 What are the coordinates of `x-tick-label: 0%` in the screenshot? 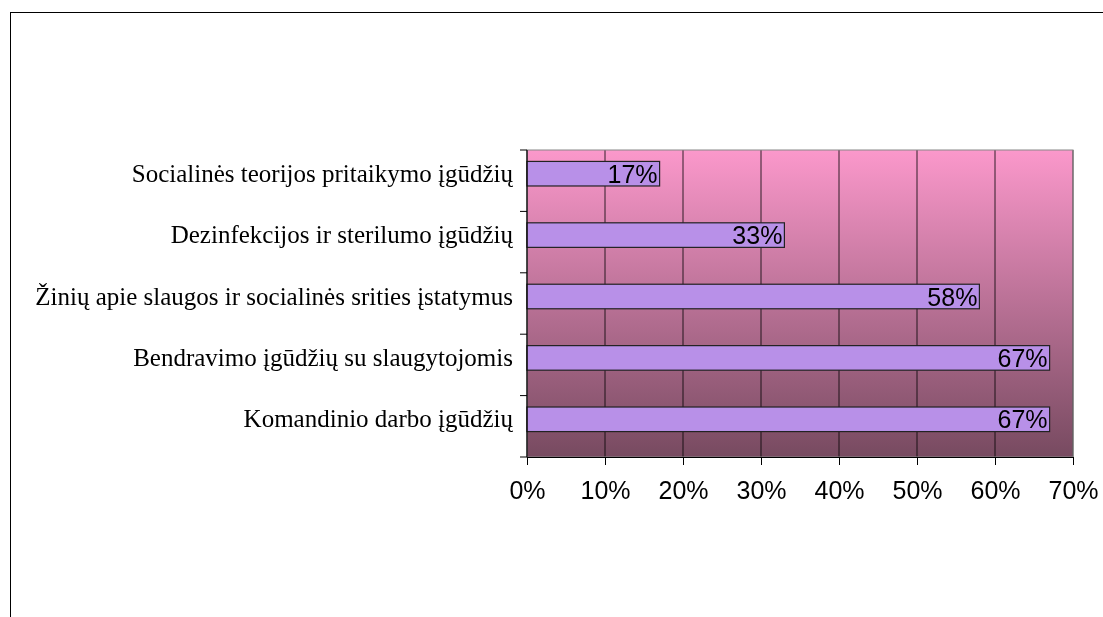 It's located at (527, 489).